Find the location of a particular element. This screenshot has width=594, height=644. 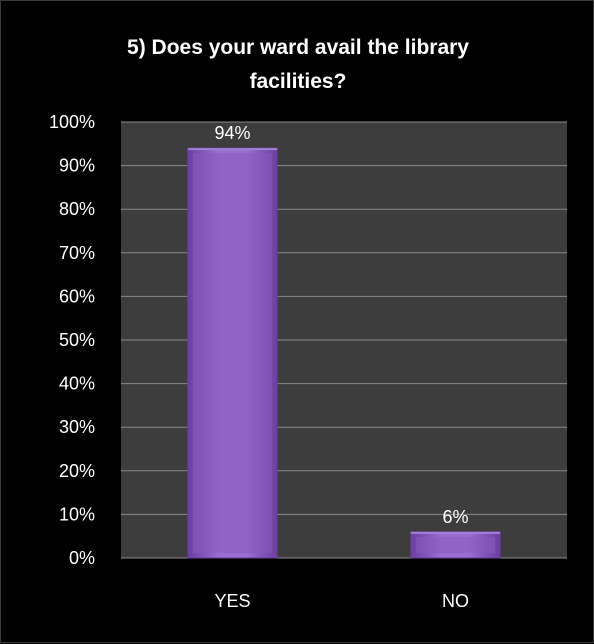

y-tick-label: 60% is located at coordinates (77, 296).